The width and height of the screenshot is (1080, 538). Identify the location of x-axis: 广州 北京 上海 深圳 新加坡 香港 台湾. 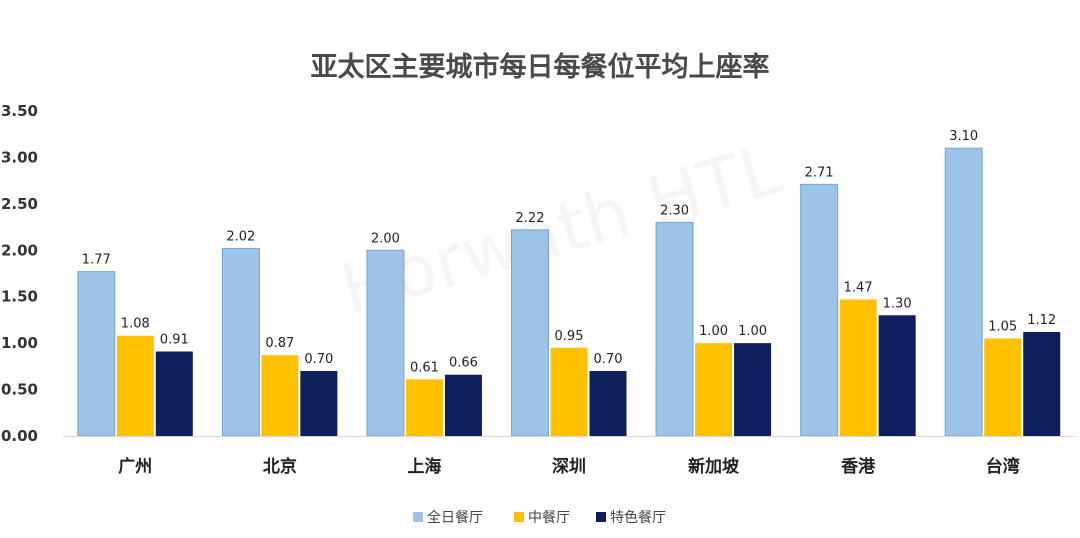
(569, 456).